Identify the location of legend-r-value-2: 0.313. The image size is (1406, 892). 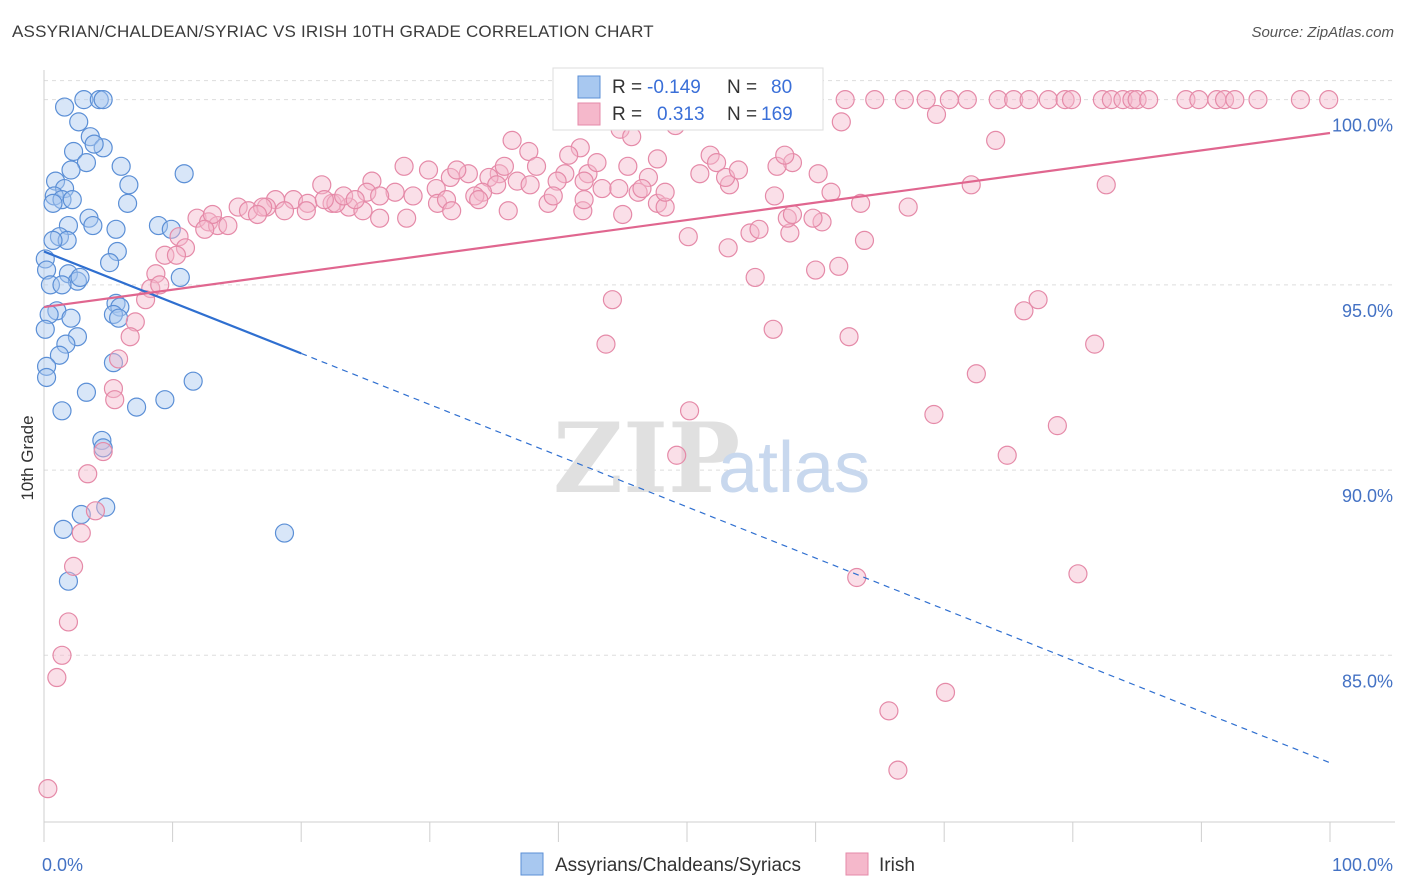
(681, 114).